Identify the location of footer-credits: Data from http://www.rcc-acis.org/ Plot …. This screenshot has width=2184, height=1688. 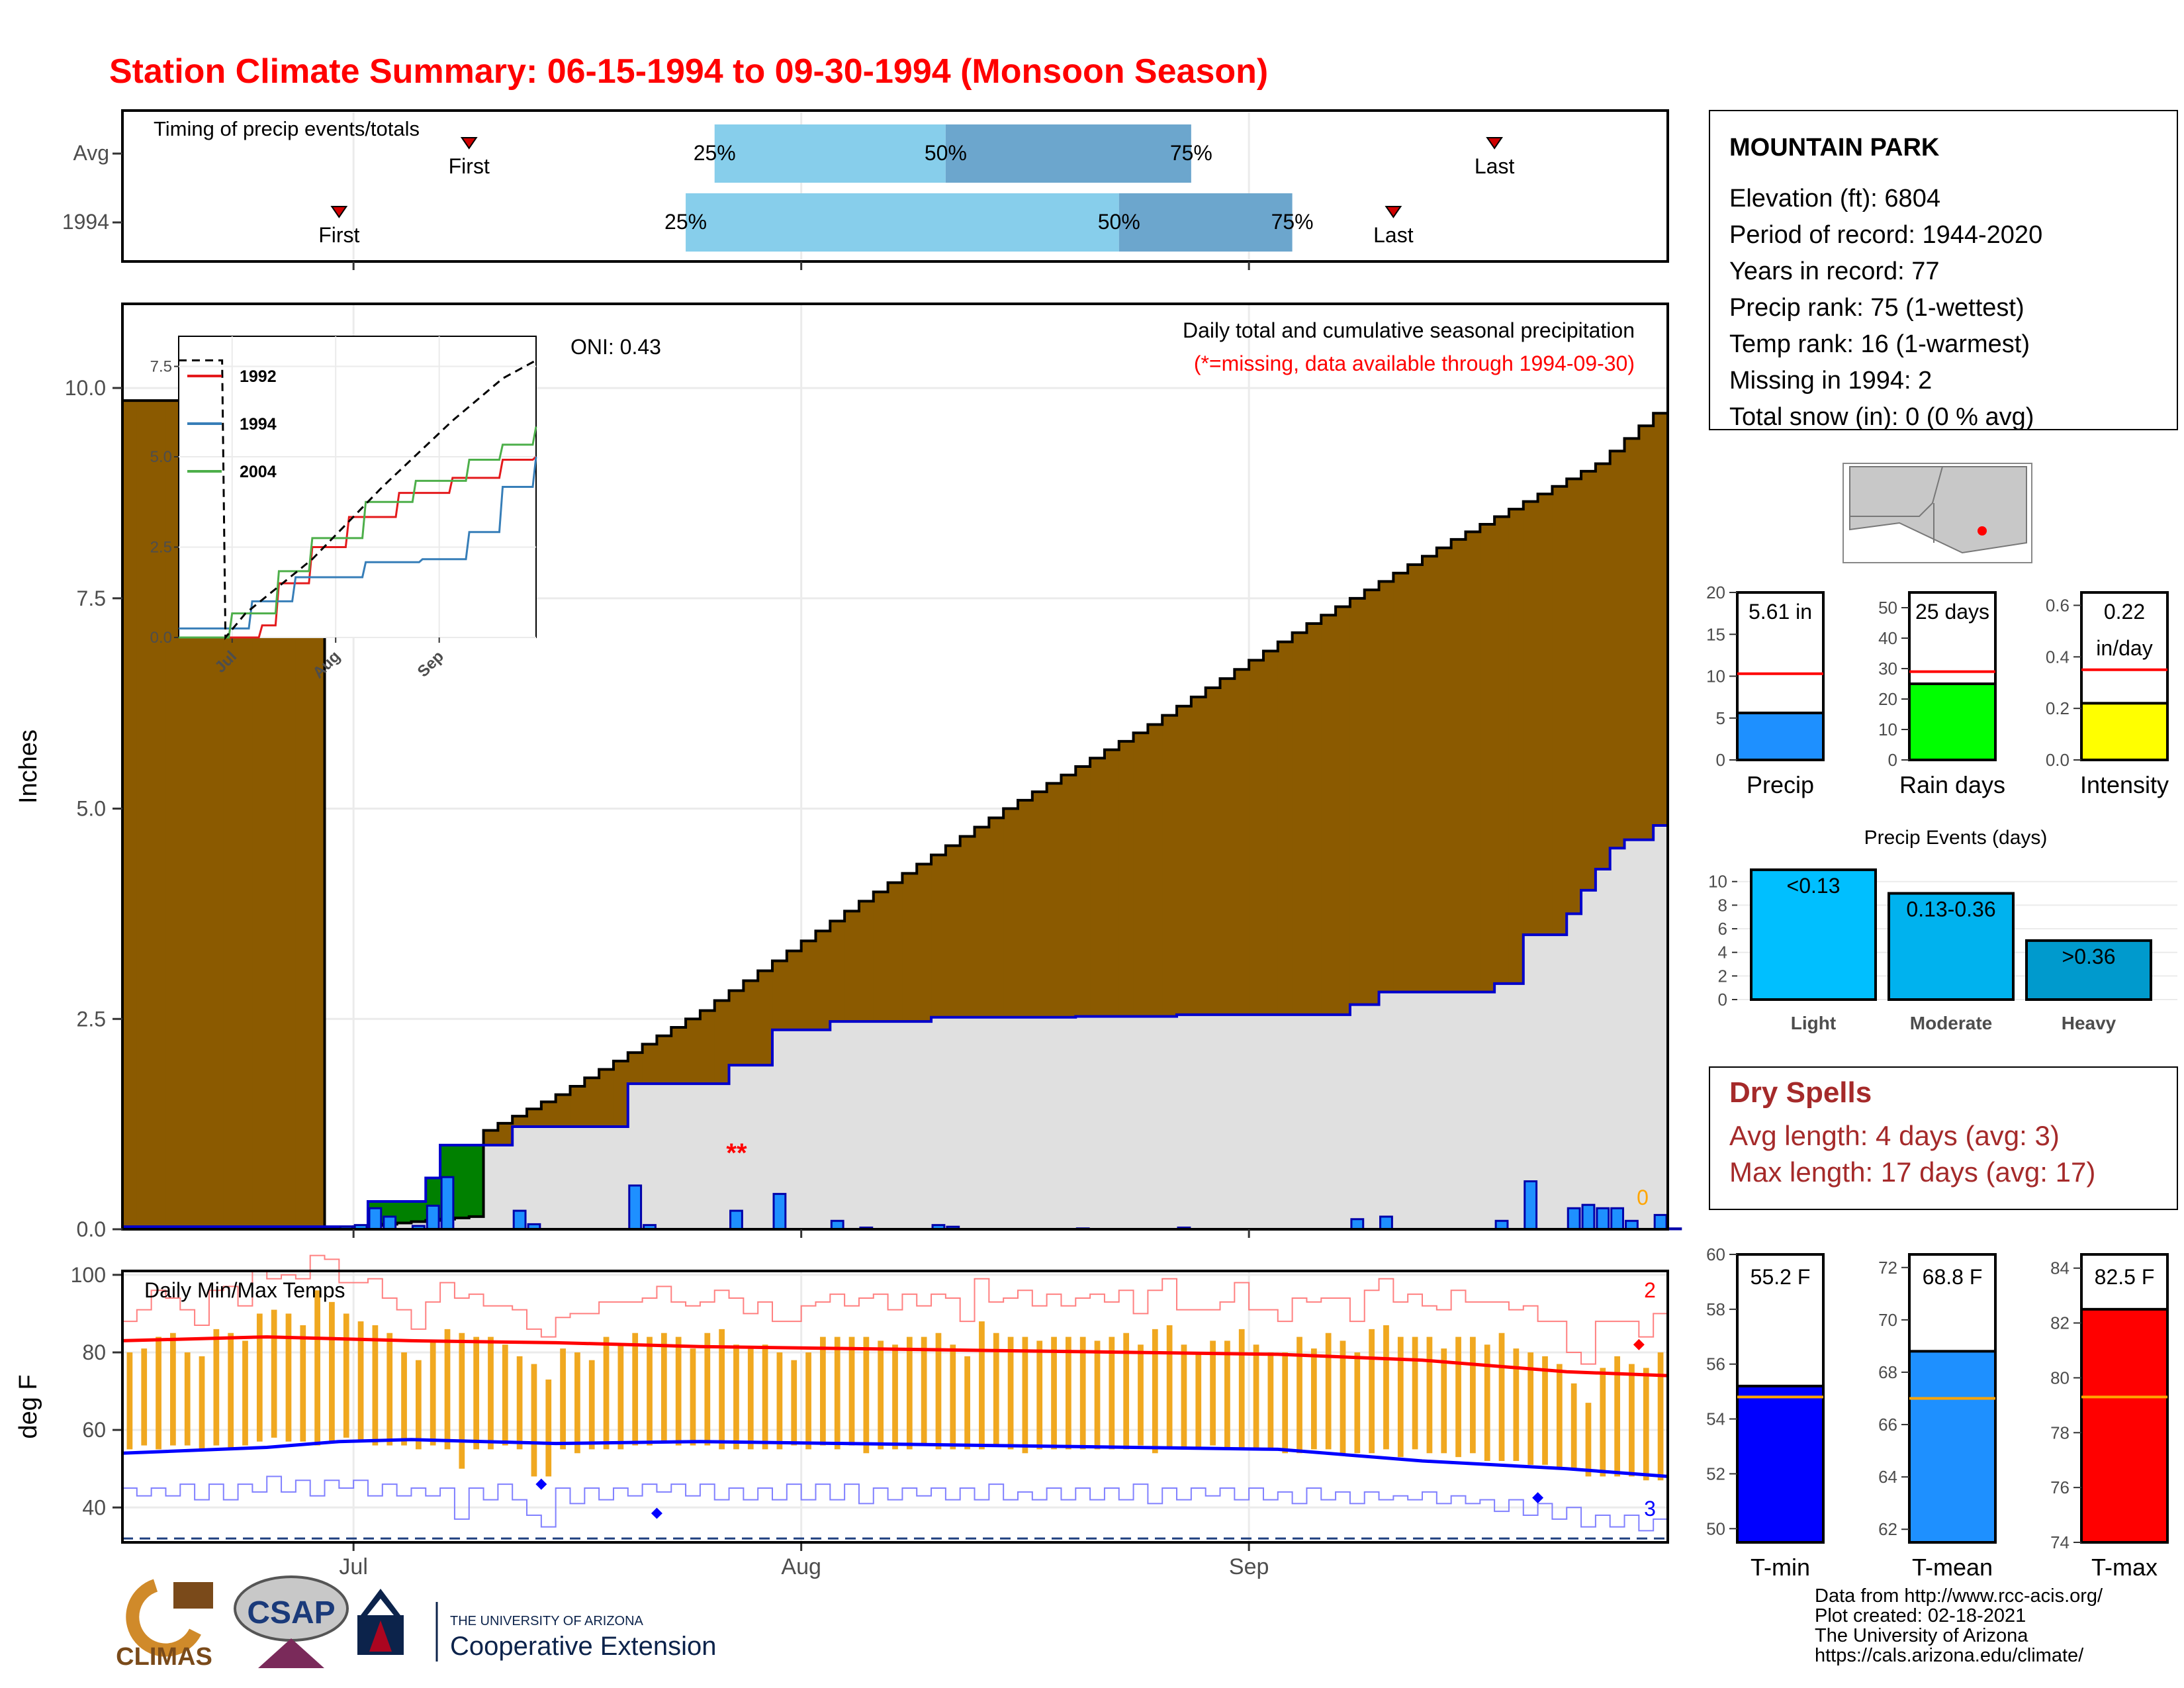
(1959, 1625).